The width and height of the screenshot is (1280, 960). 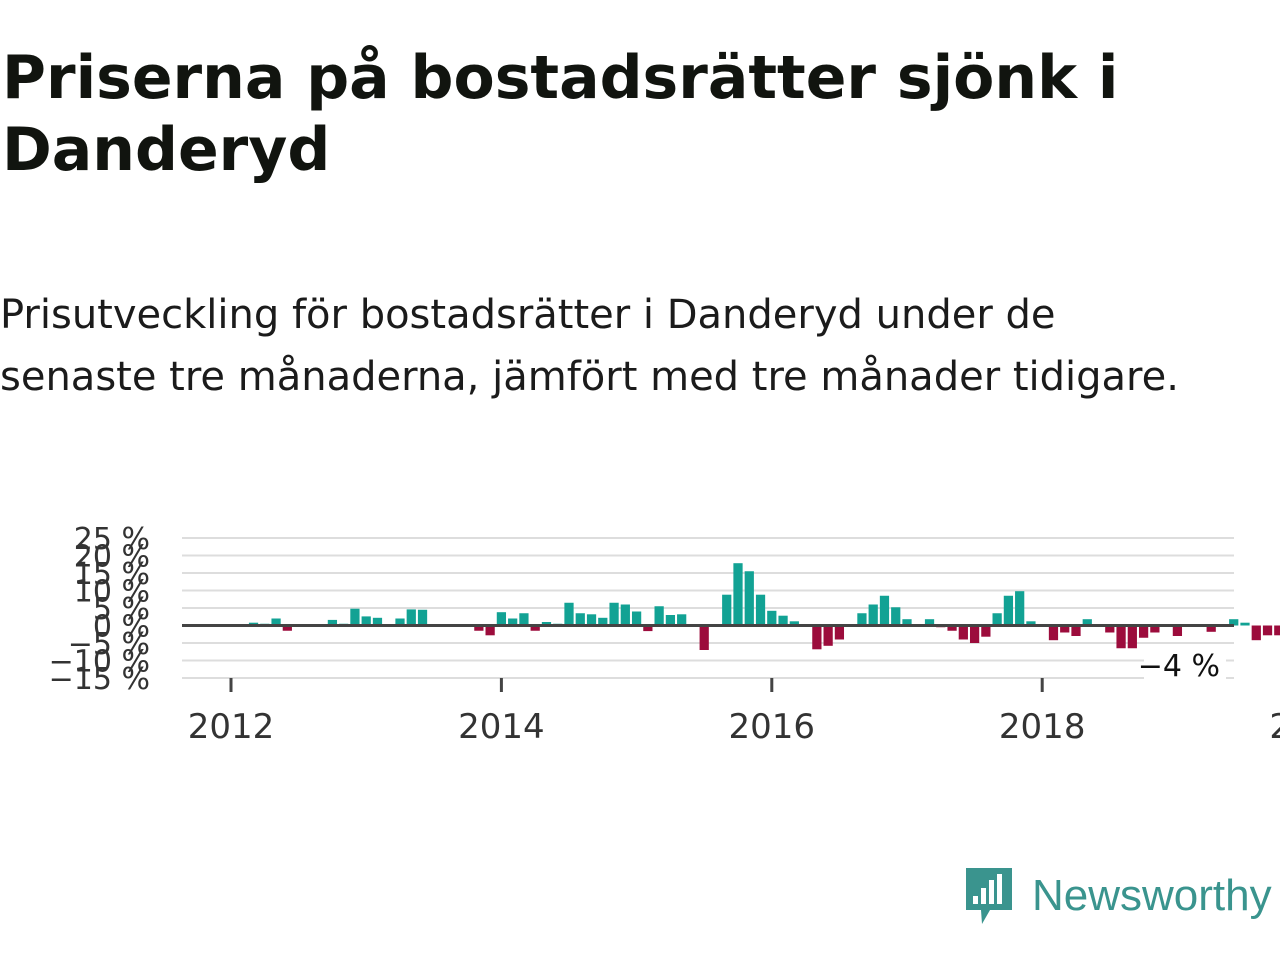 I want to click on y-tick-label: 5 %, so click(x=121, y=609).